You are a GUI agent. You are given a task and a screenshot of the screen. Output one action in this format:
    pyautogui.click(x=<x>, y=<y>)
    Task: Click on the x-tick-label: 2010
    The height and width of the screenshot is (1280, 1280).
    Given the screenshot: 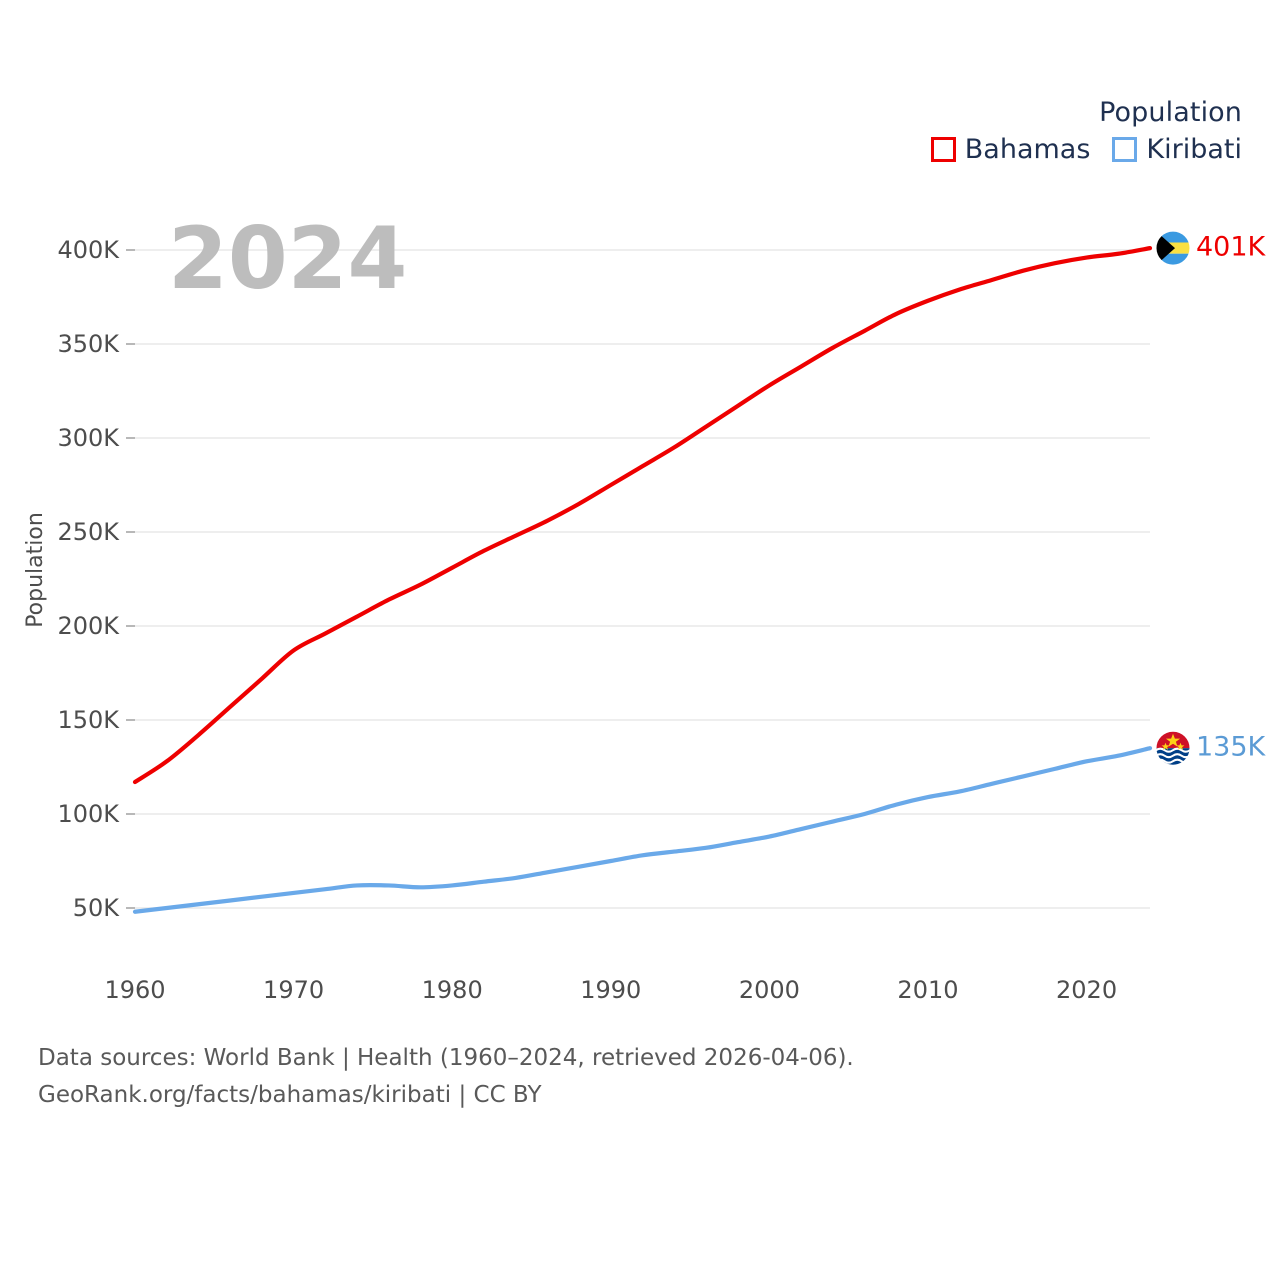 What is the action you would take?
    pyautogui.click(x=927, y=990)
    